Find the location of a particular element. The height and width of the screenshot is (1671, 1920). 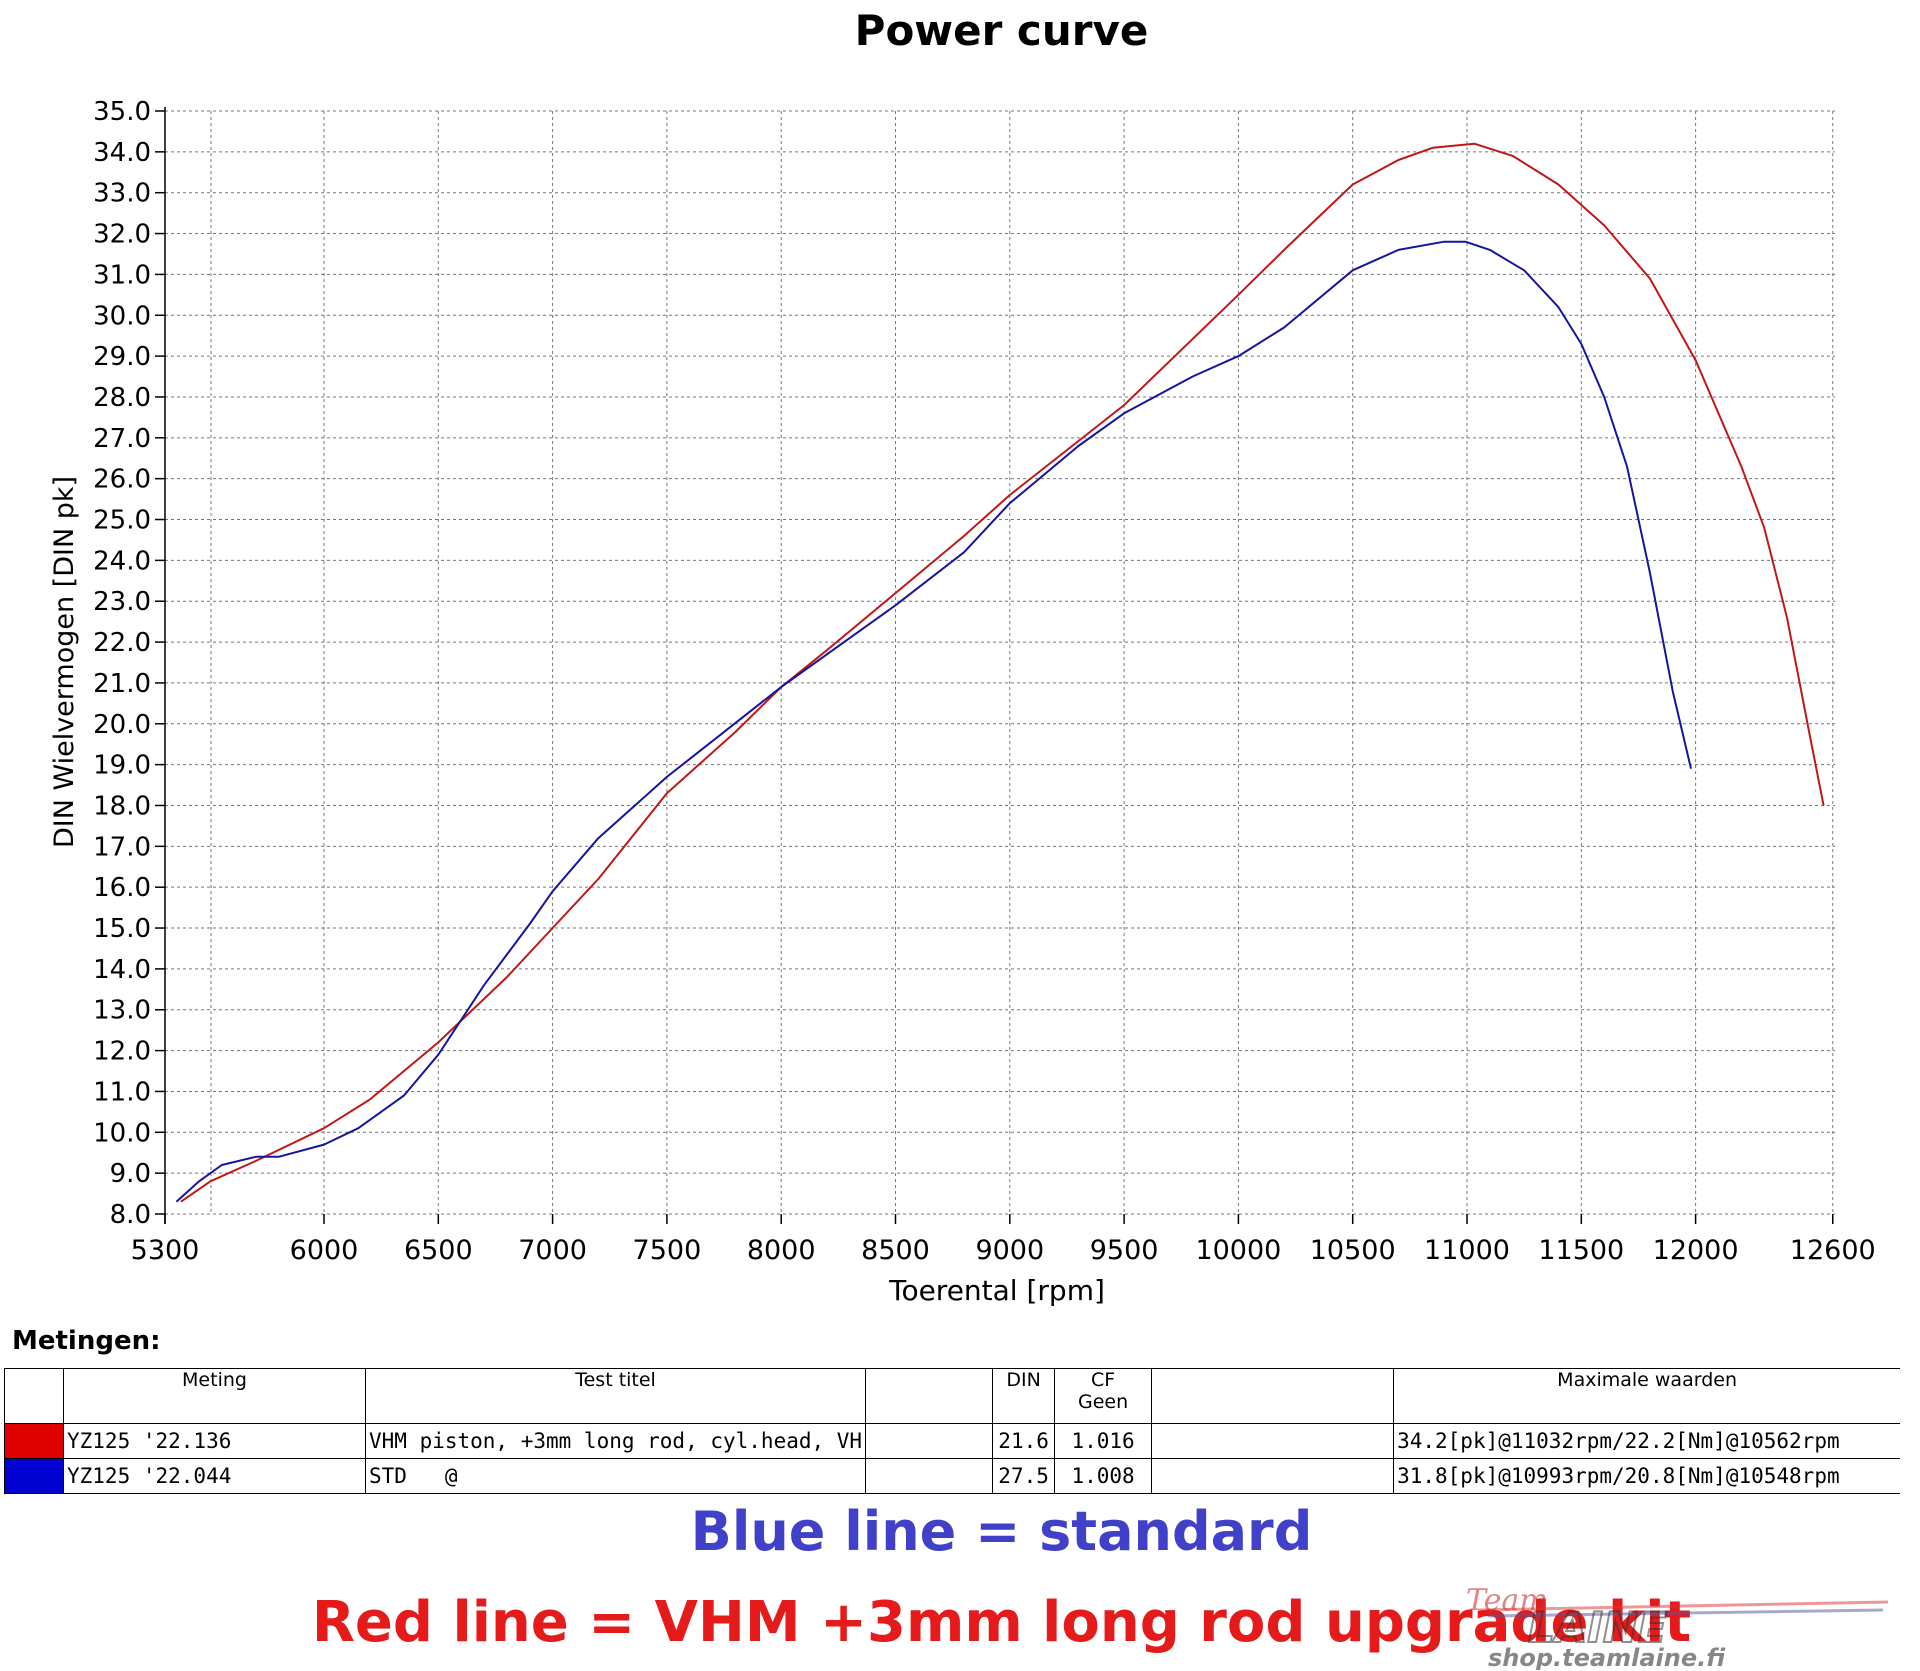

cell-meting: YZ125 '22.136 is located at coordinates (214, 1441).